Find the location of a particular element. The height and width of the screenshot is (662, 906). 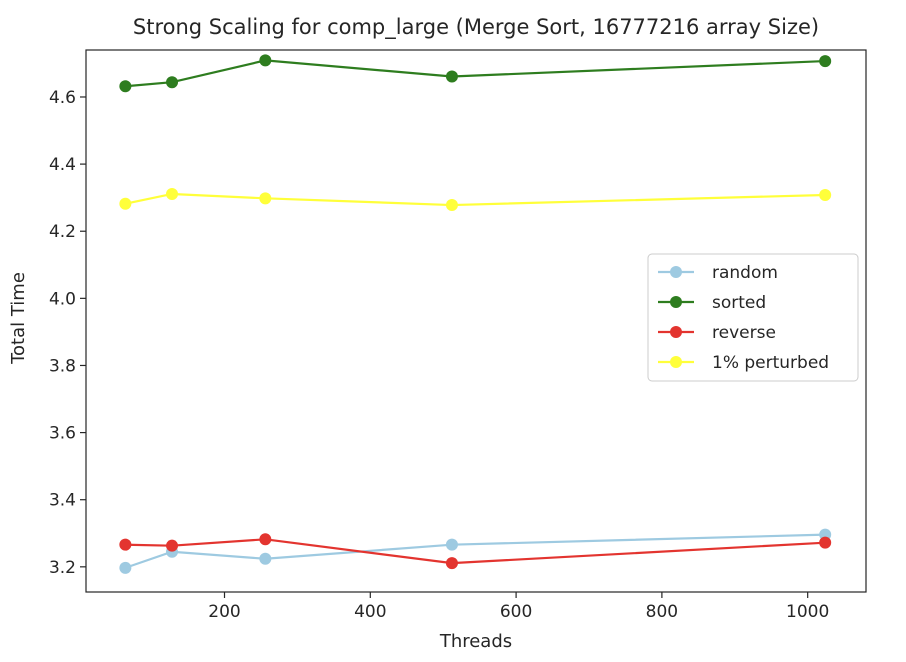

legend-label: random is located at coordinates (745, 273).